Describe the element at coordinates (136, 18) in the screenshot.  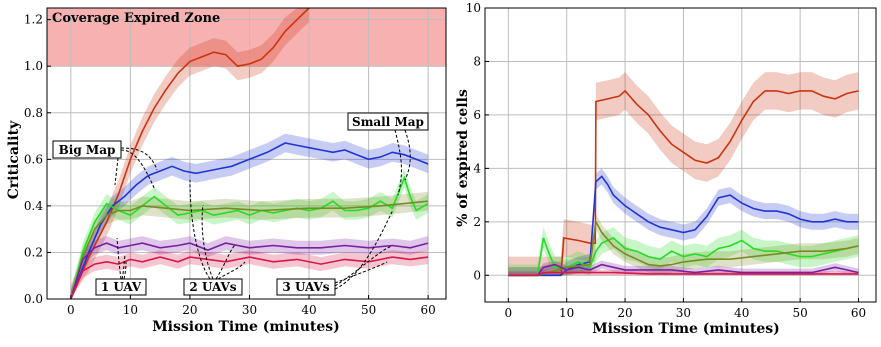
I see `coverage-expired-zone-label: Coverage Expired Zone` at that location.